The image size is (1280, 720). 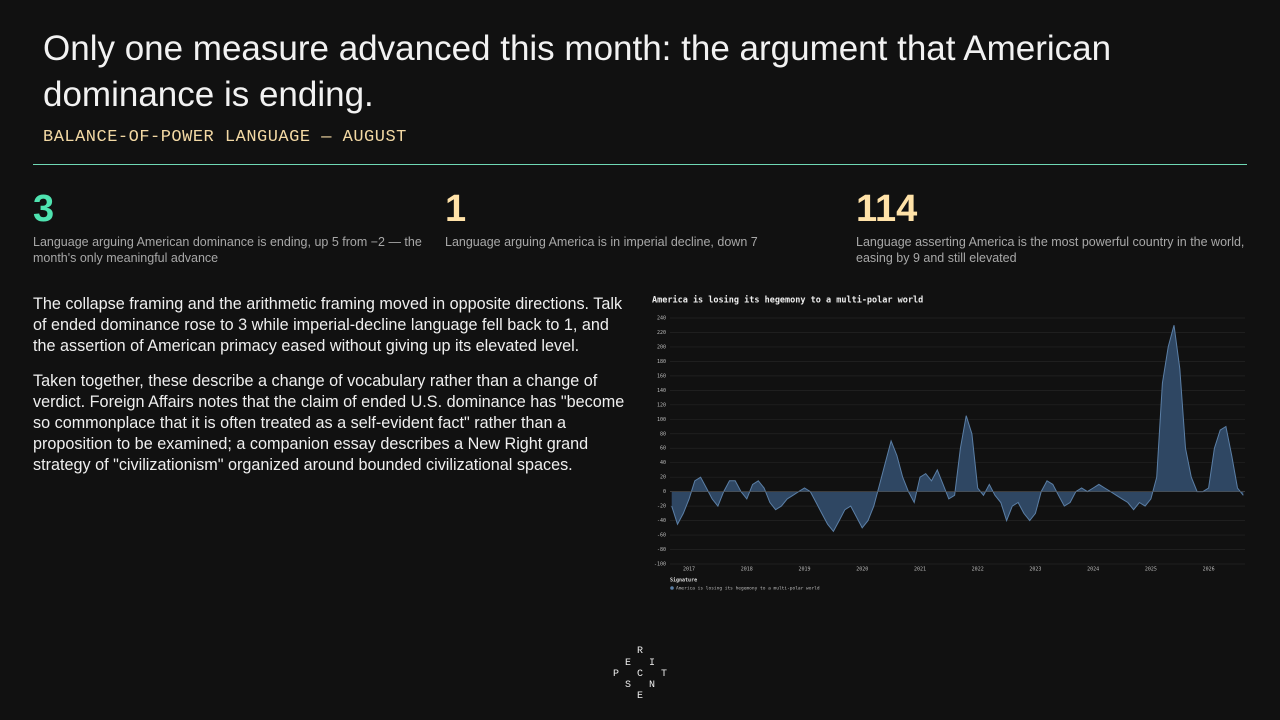 I want to click on y-tick-label: 160, so click(x=661, y=376).